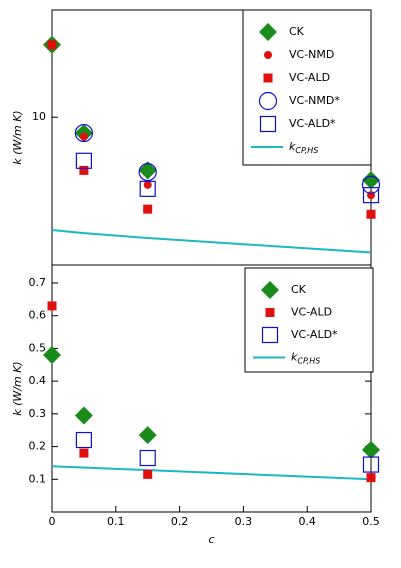 The height and width of the screenshot is (568, 401). I want to click on legend-name: VC-NMD, so click(311, 54).